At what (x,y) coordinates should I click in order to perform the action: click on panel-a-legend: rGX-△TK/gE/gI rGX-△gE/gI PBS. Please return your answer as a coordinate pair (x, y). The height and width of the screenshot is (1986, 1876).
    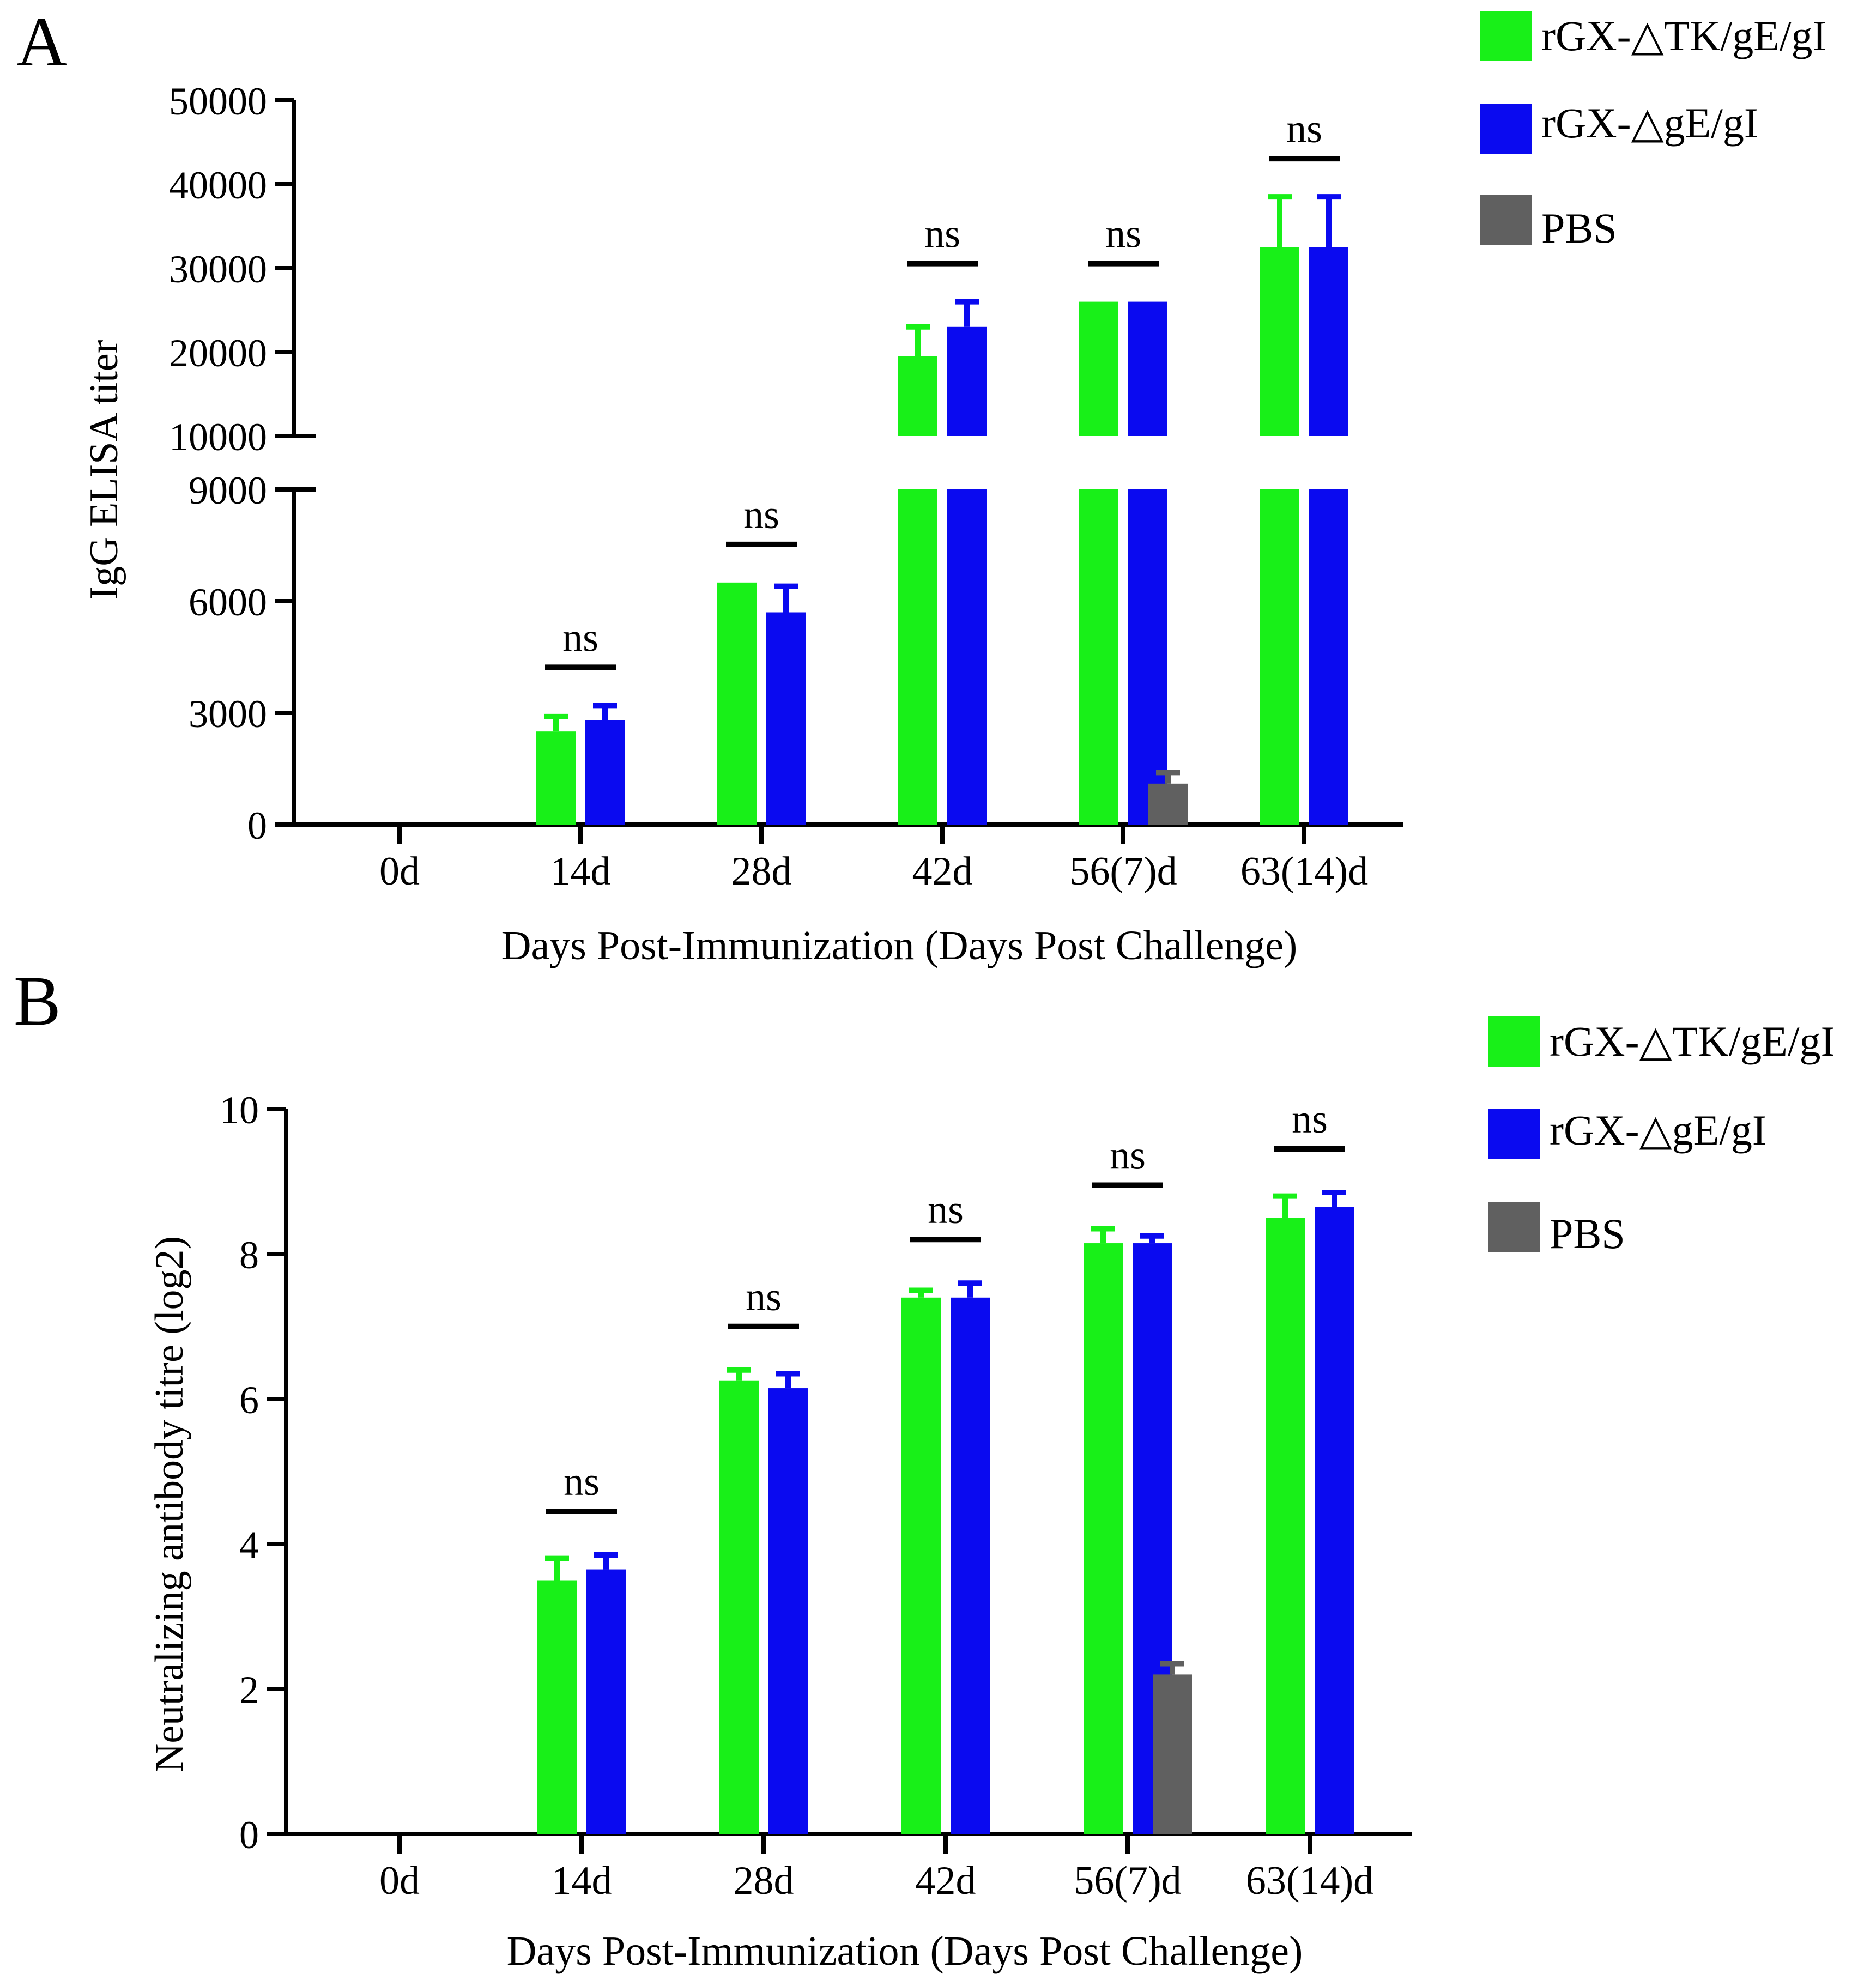
    Looking at the image, I should click on (1653, 131).